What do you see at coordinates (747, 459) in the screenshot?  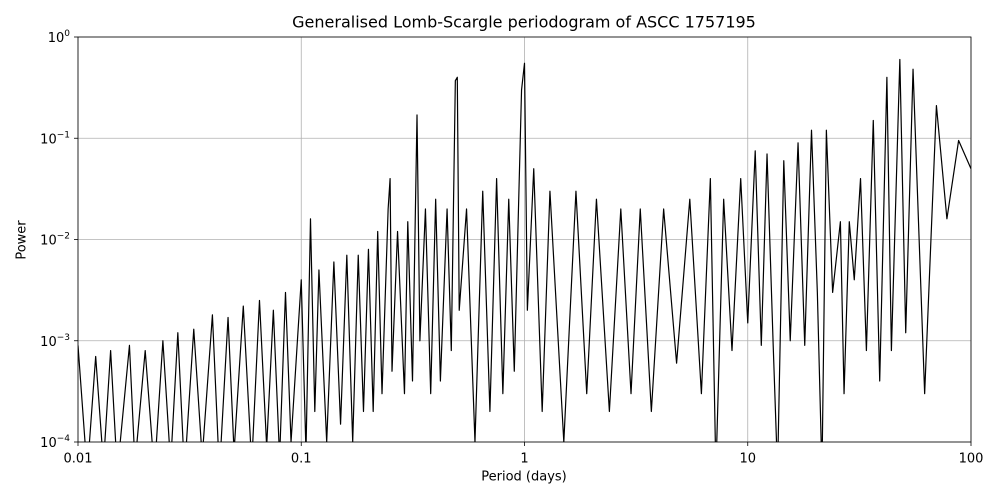 I see `x-tick-label: 10` at bounding box center [747, 459].